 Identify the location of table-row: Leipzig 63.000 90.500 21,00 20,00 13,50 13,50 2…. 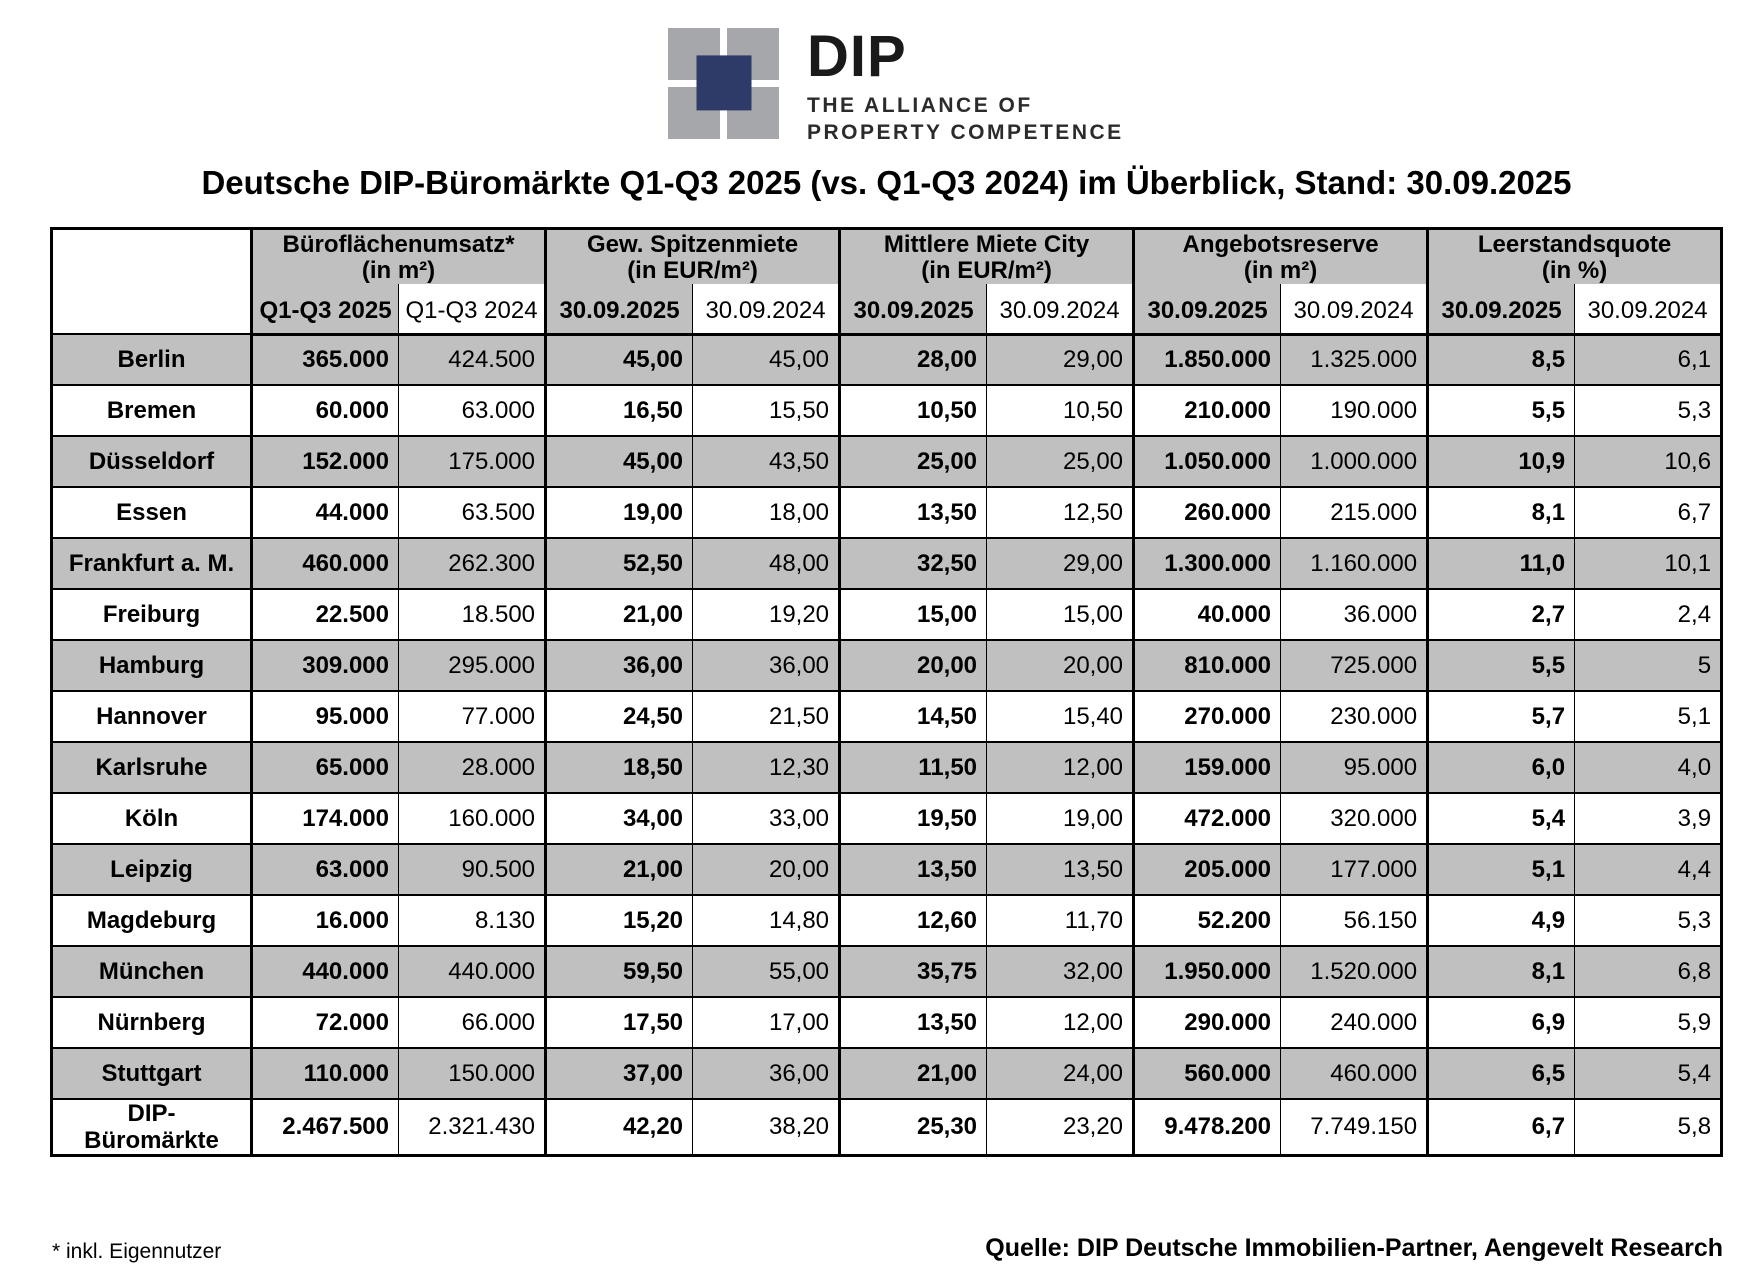
(887, 869).